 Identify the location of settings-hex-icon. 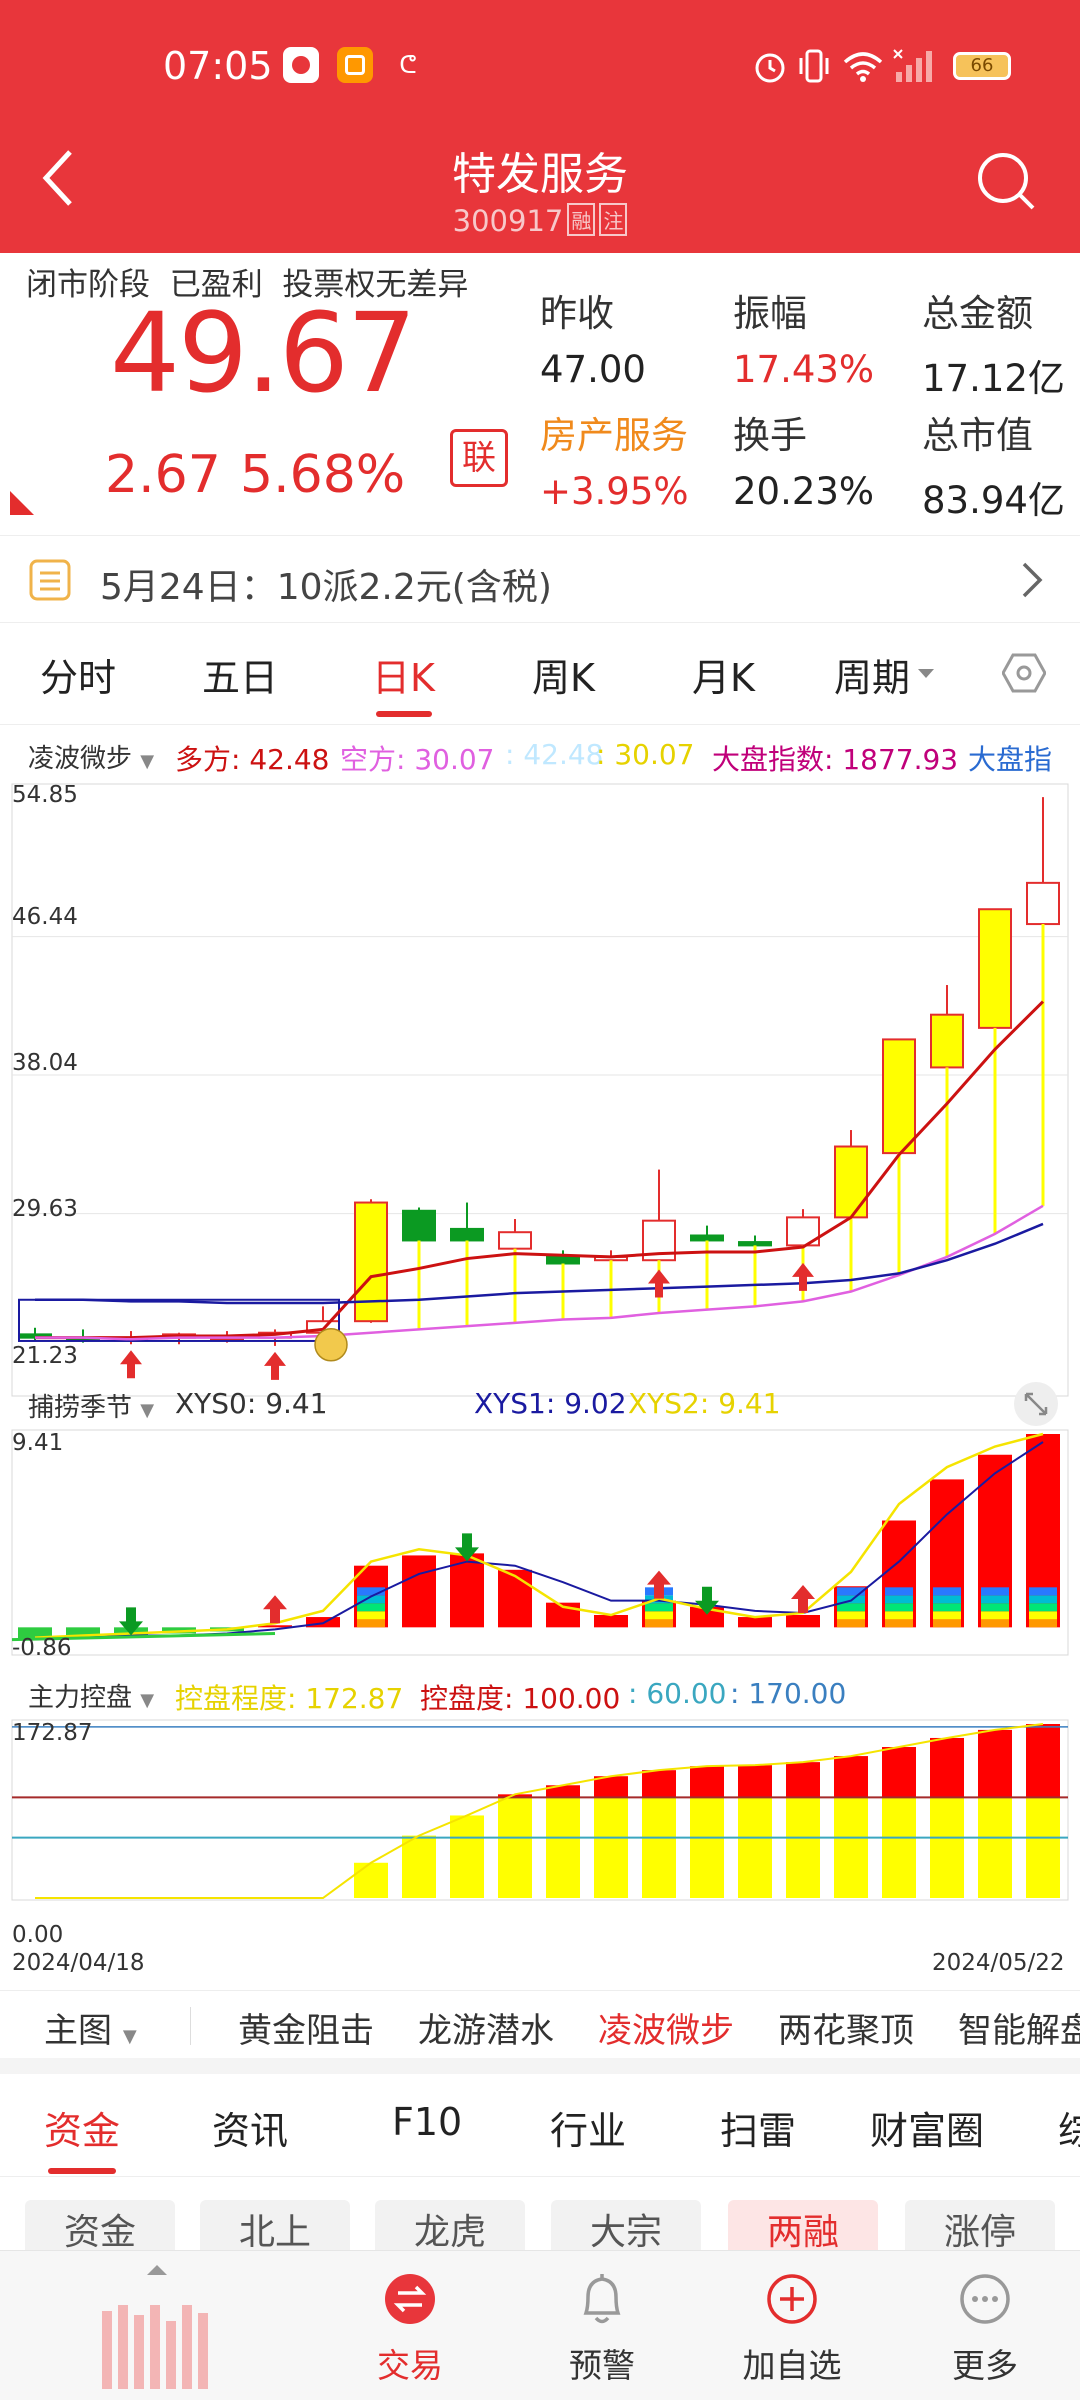
(1024, 673).